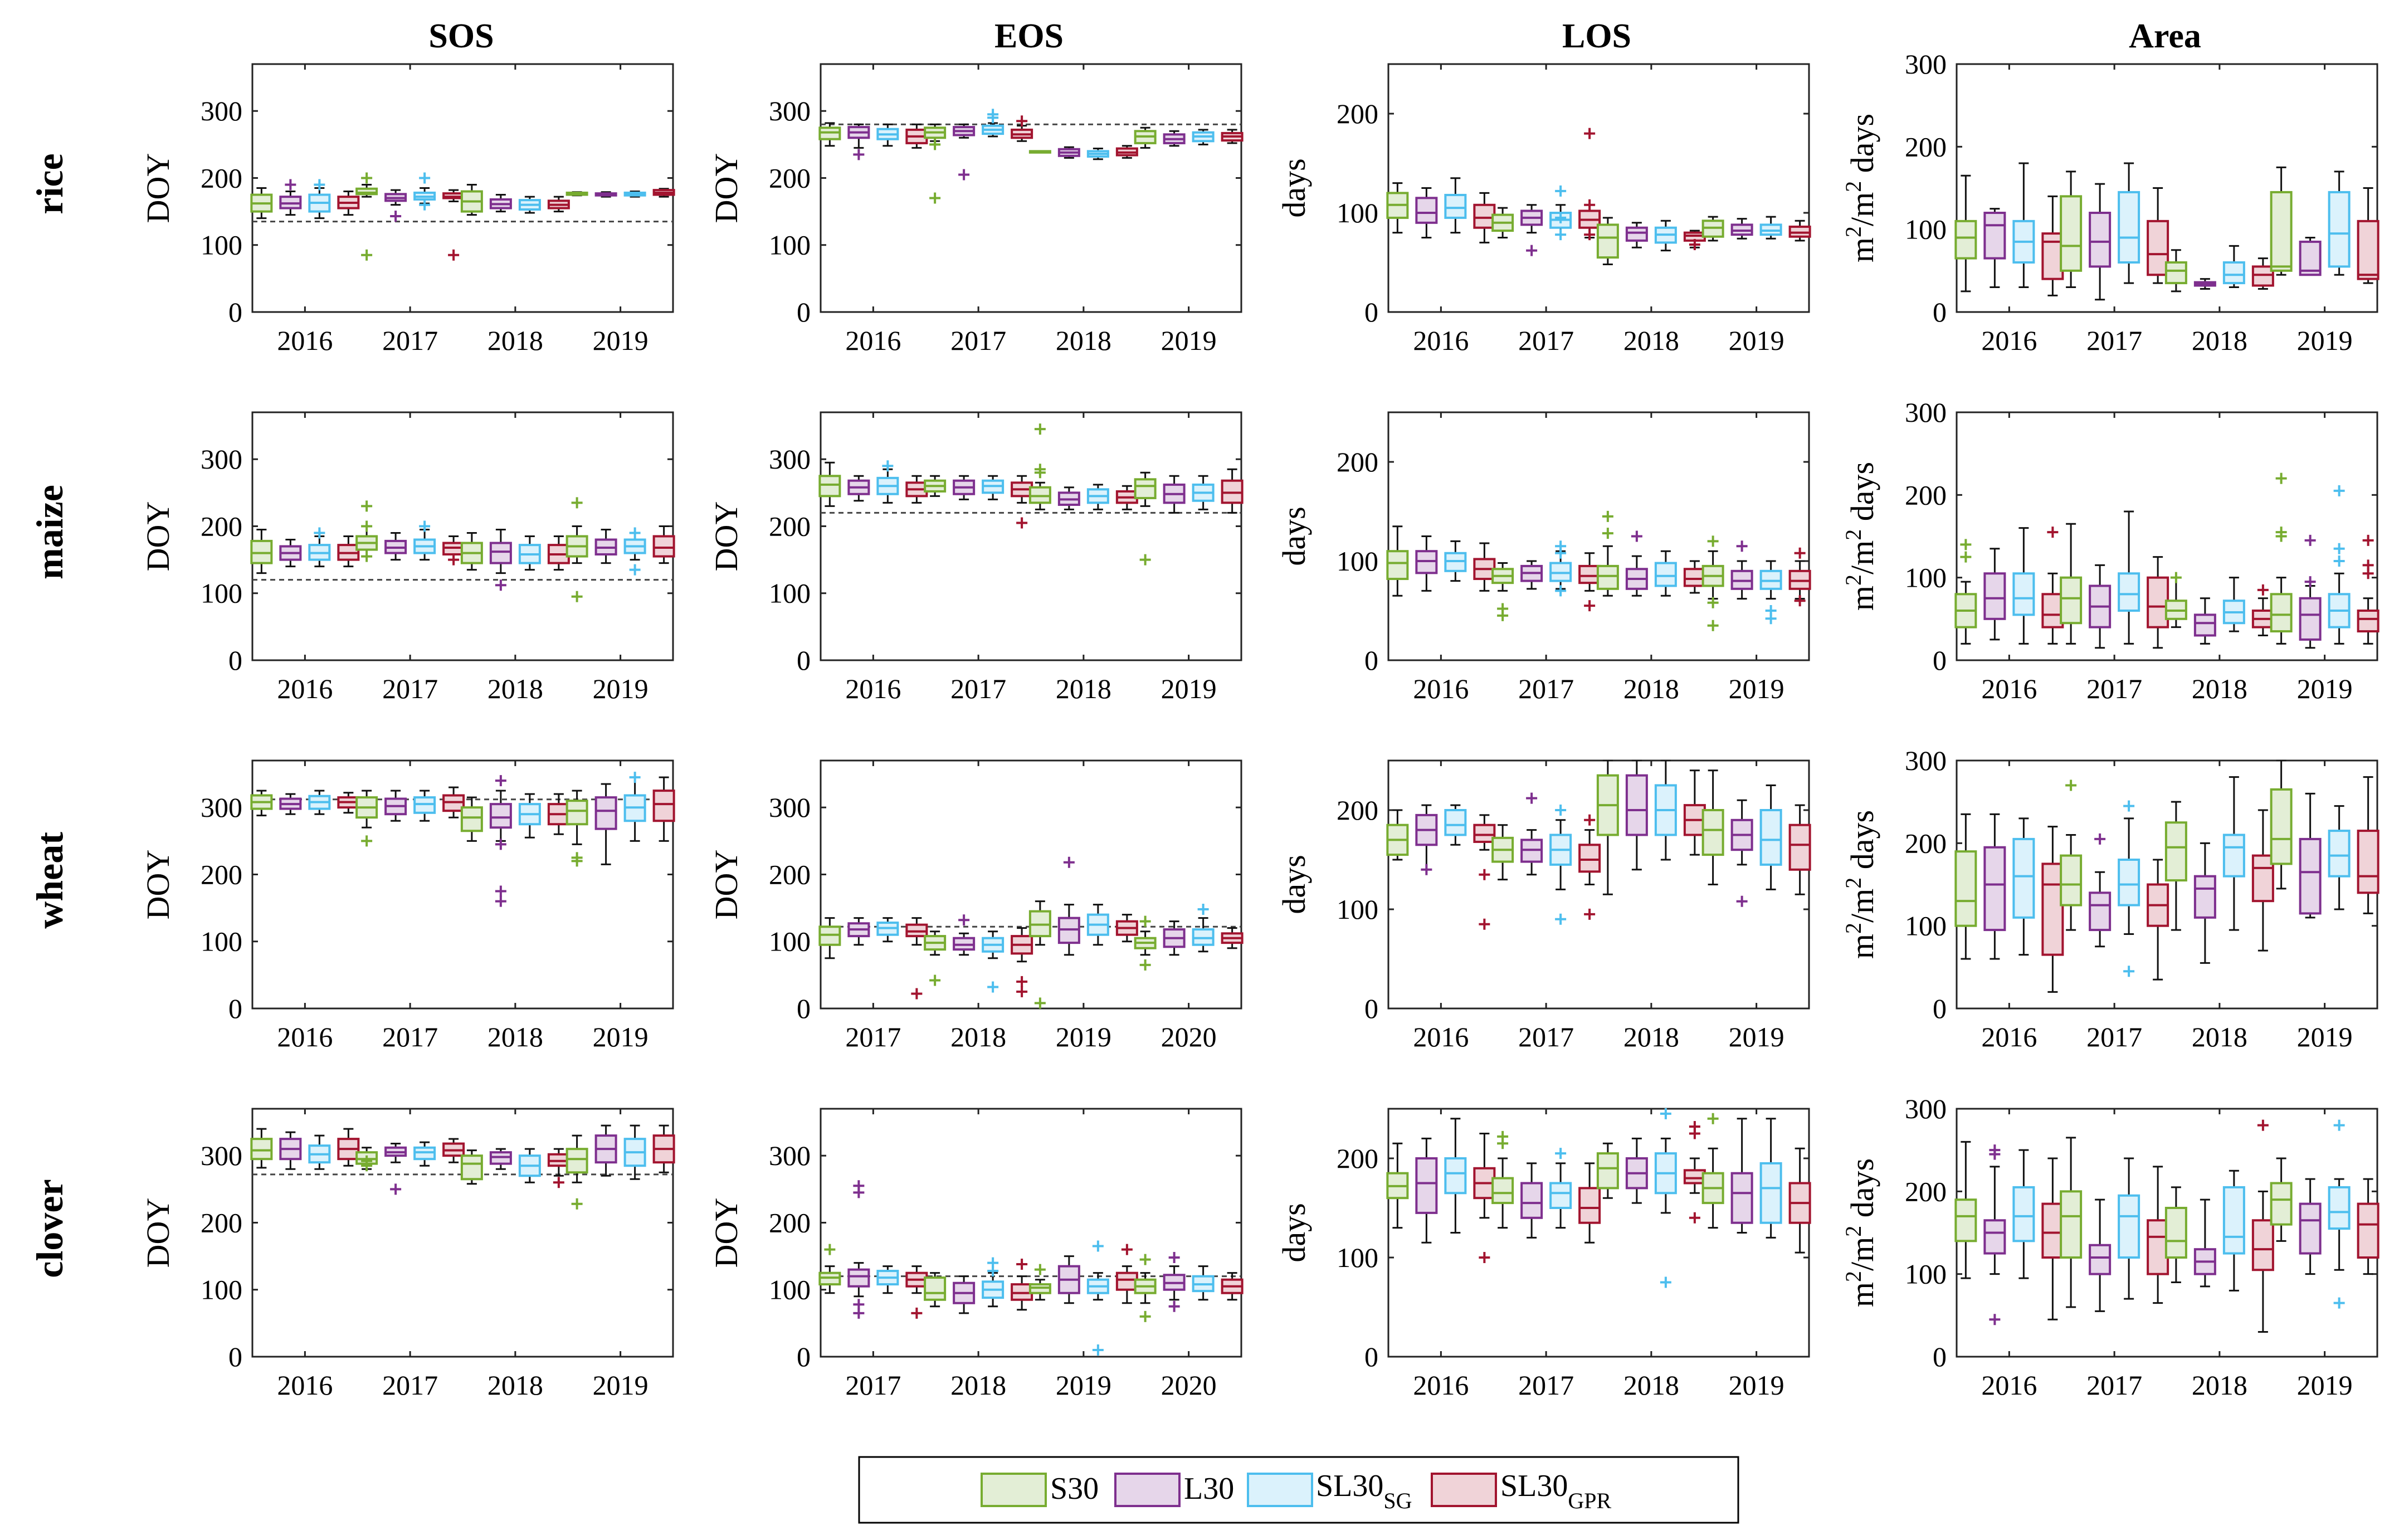 Image resolution: width=2399 pixels, height=1540 pixels. What do you see at coordinates (1039, 466) in the screenshot?
I see `panel-maize-eos-box-2018-s30` at bounding box center [1039, 466].